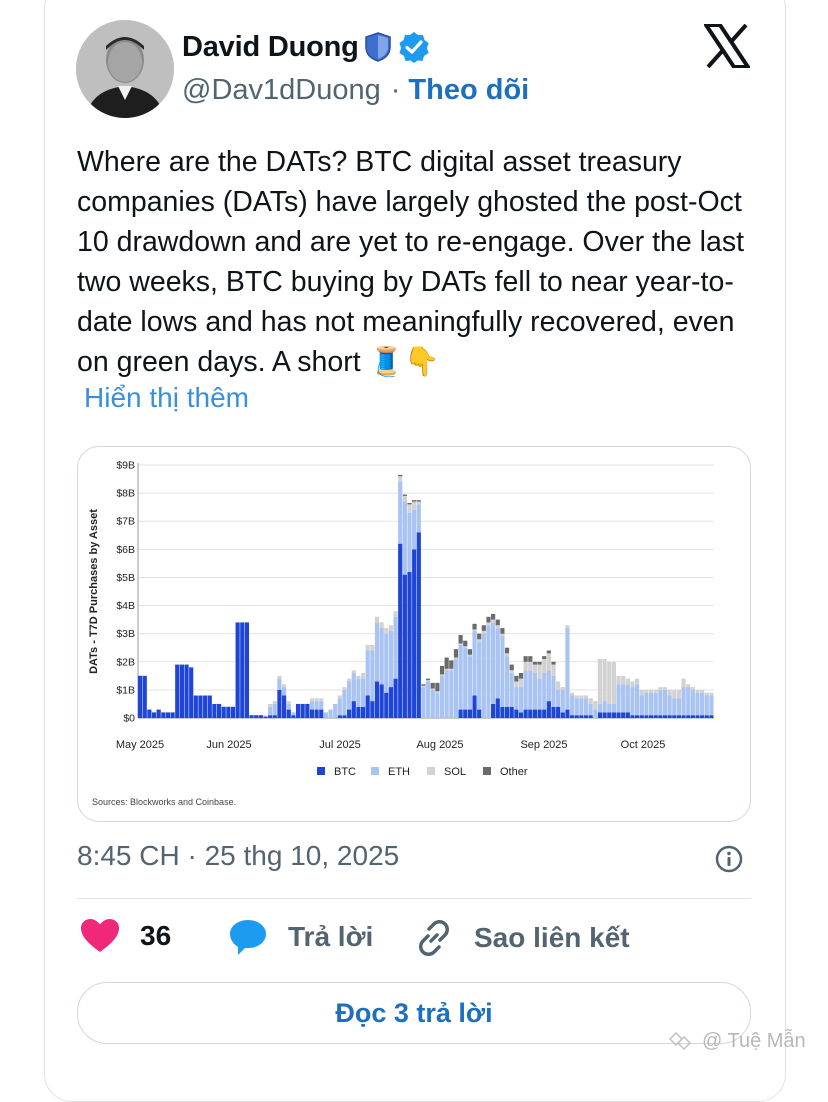 This screenshot has height=1102, width=828. What do you see at coordinates (270, 46) in the screenshot?
I see `author-name: David Duong` at bounding box center [270, 46].